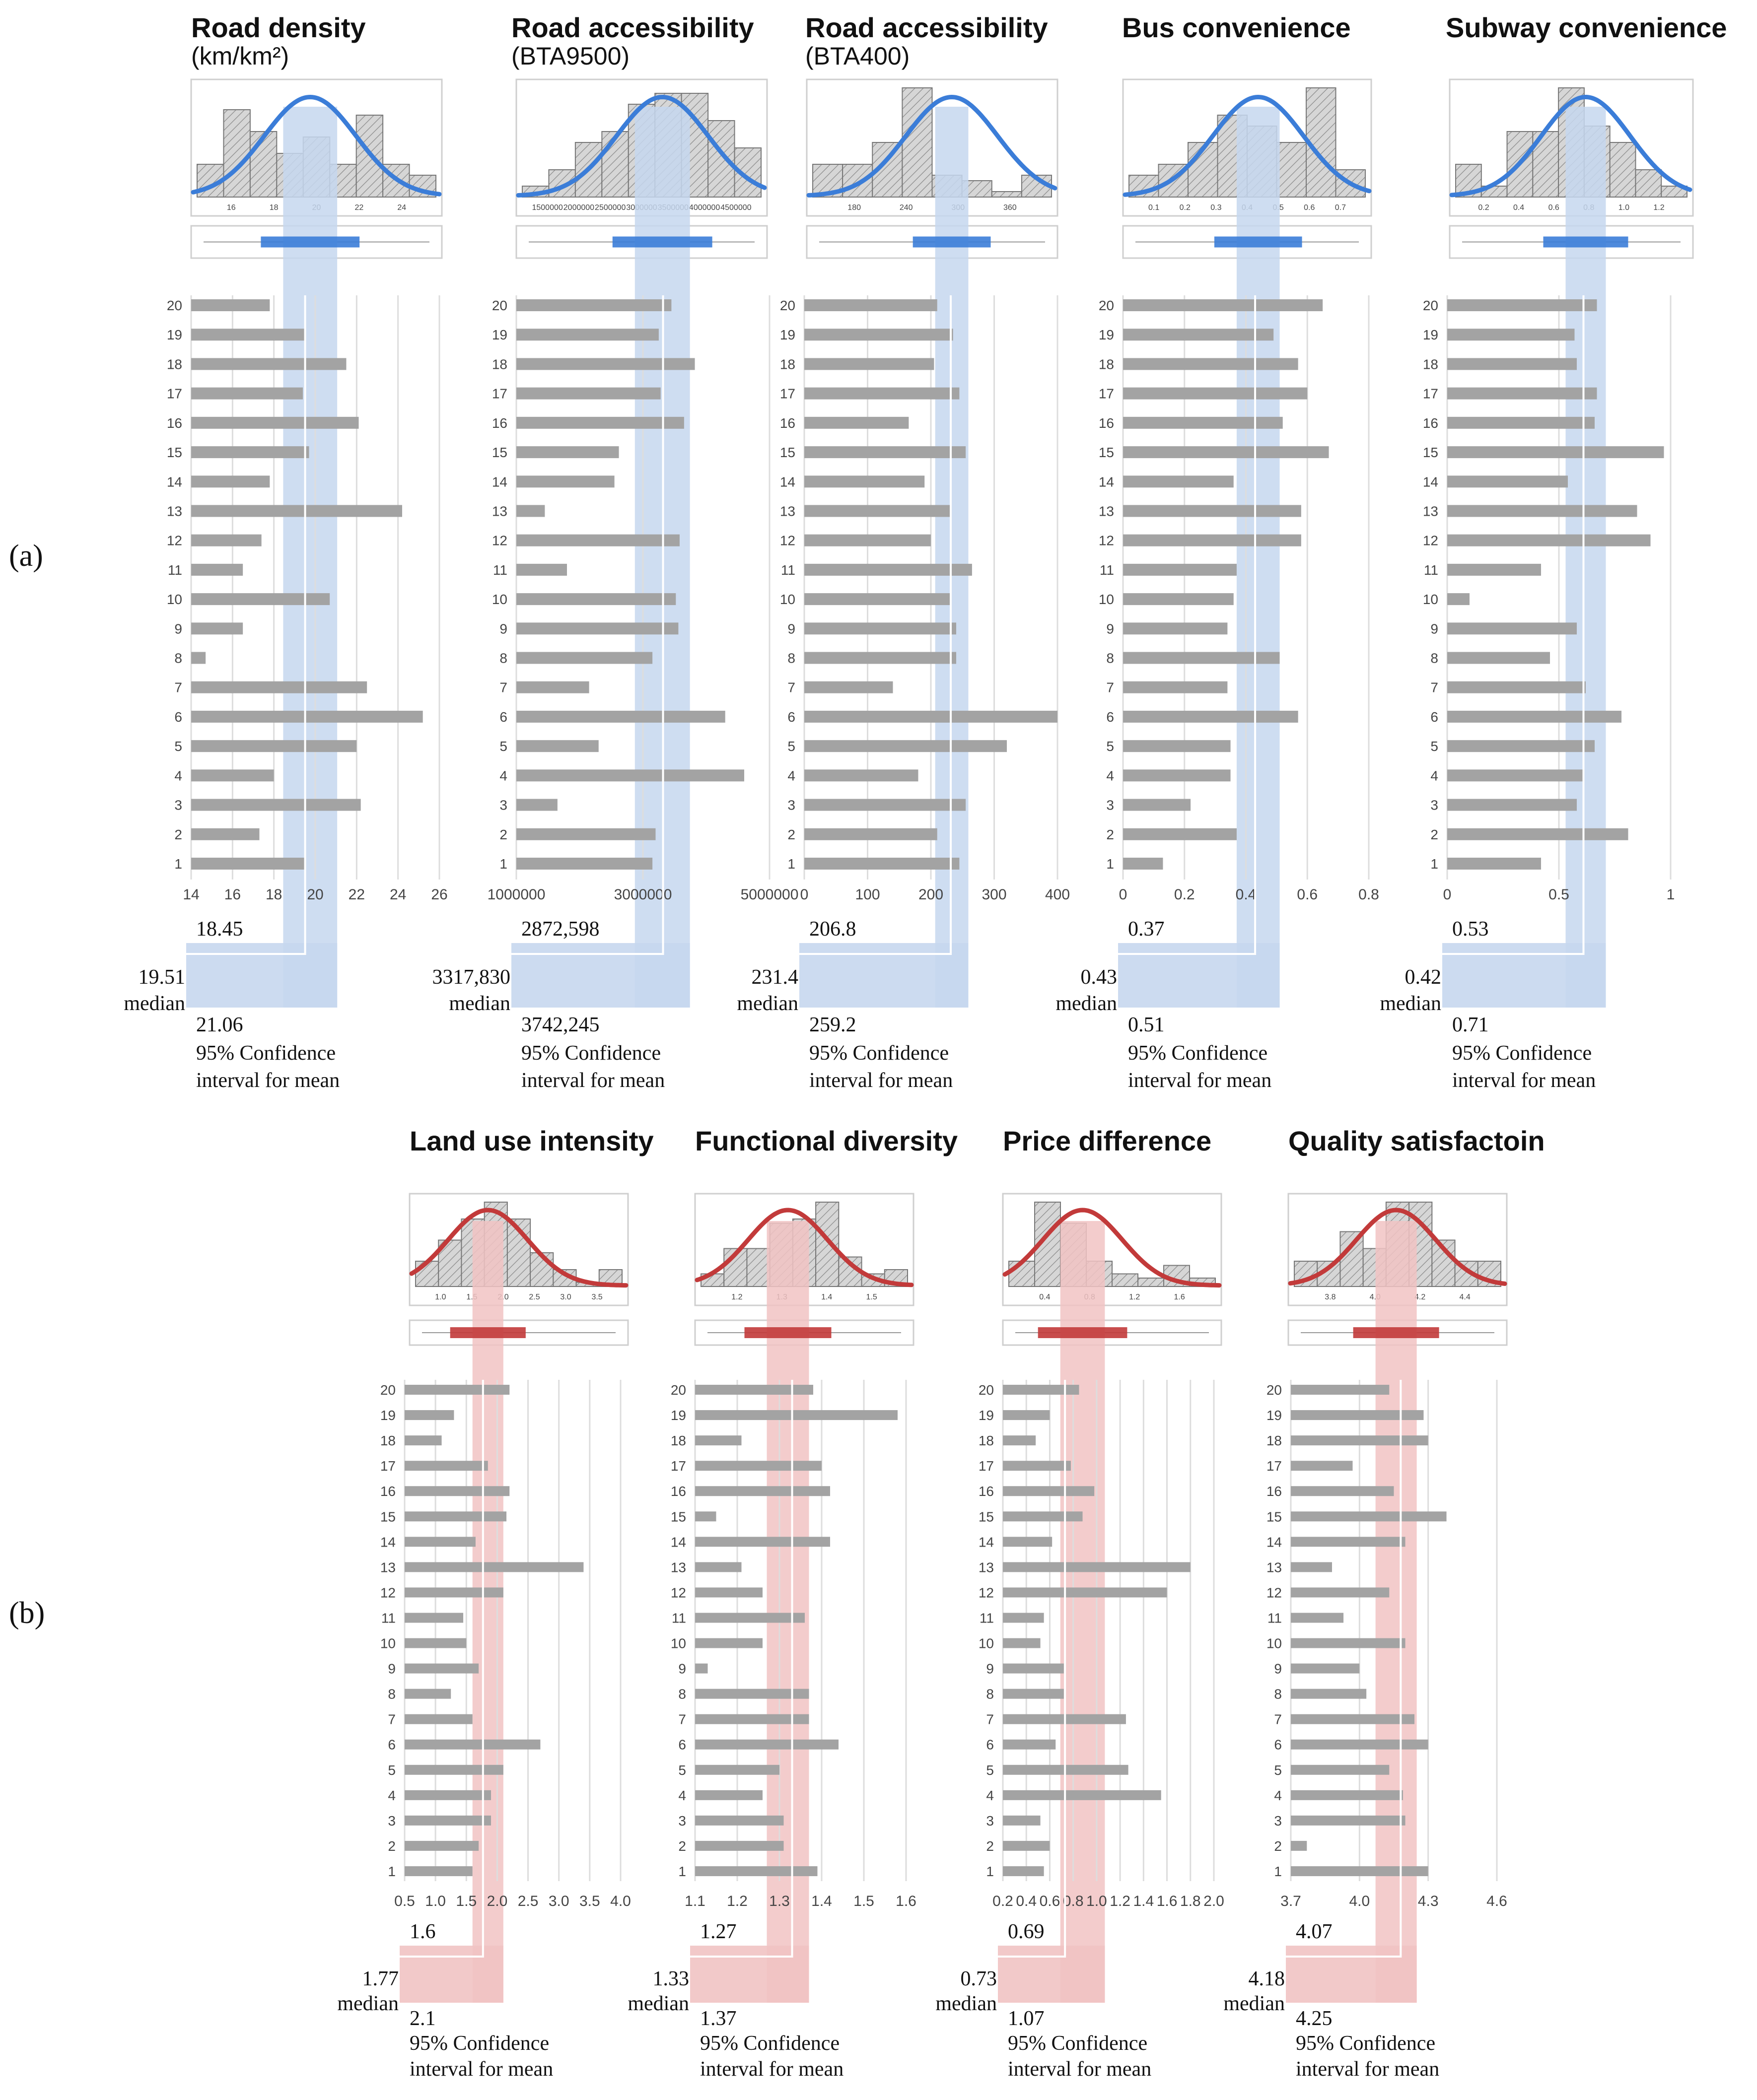 The image size is (1757, 2100). Describe the element at coordinates (579, 208) in the screenshot. I see `histogram-tick-label: 2000000` at that location.